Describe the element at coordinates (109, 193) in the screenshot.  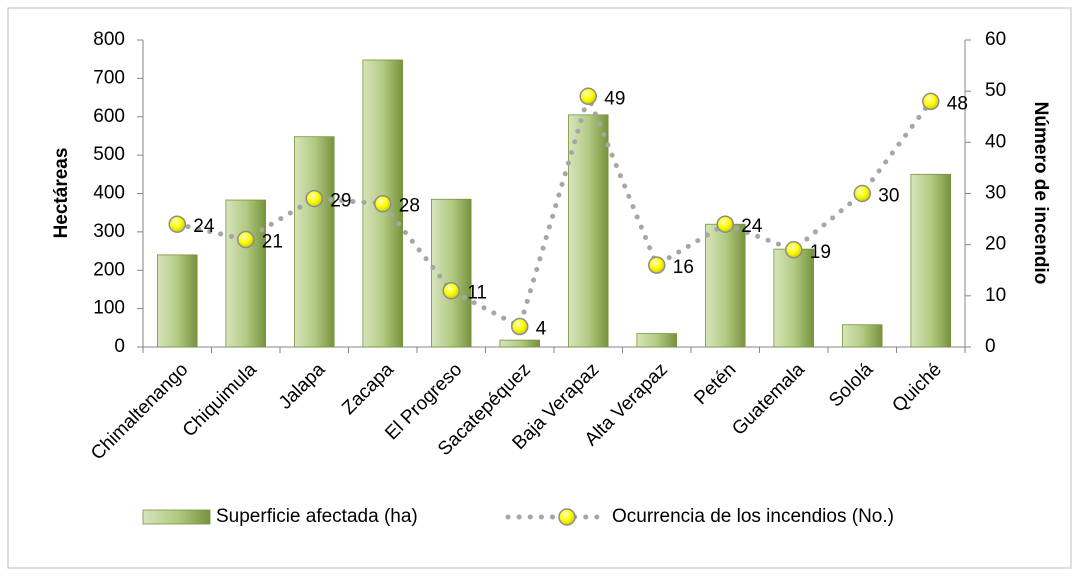
I see `y-tick-label: 400` at that location.